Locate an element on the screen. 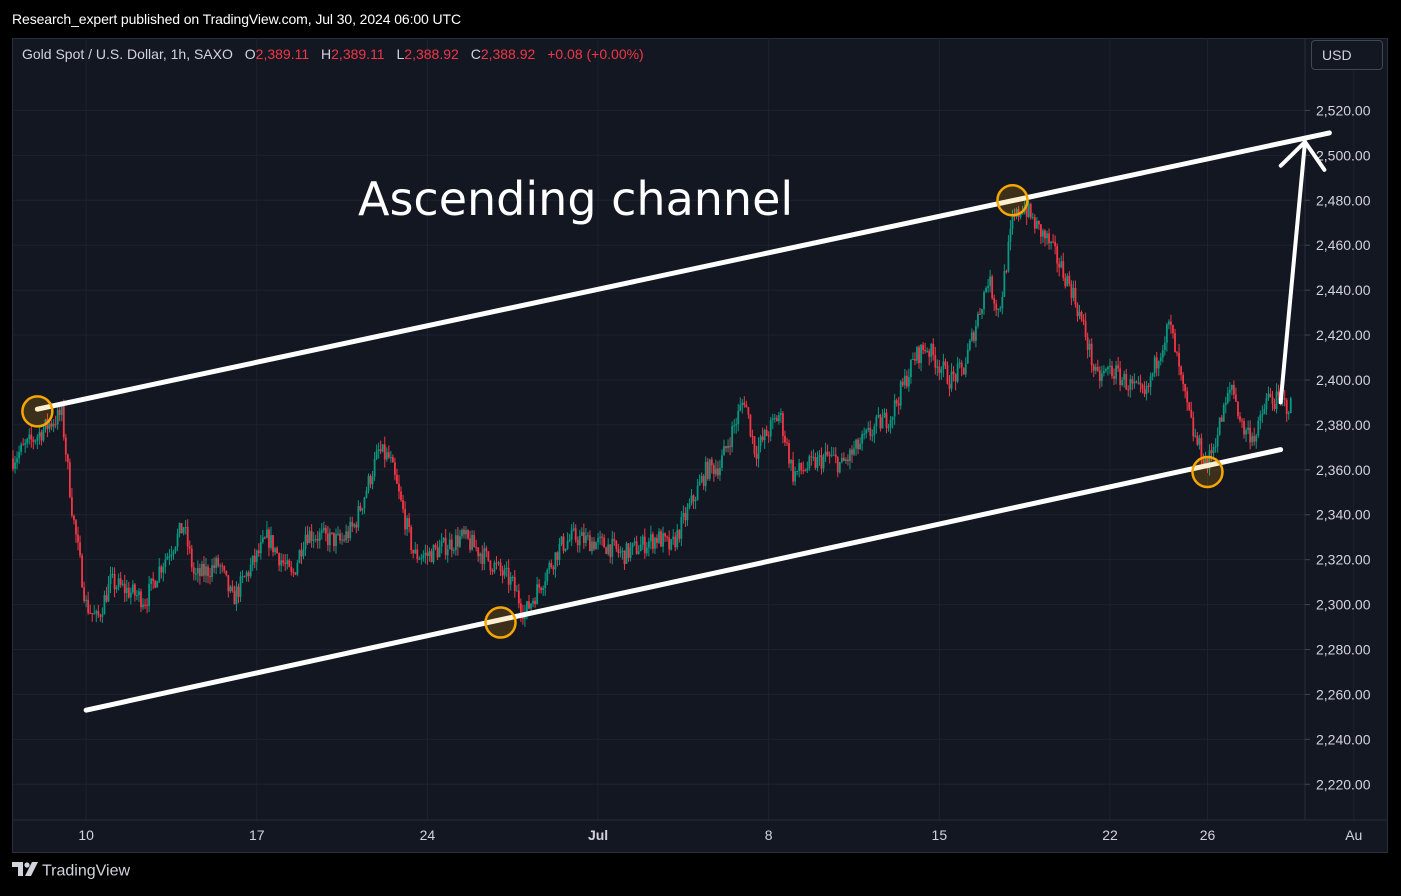 The image size is (1401, 896). projection-arrow-head is located at coordinates (1302, 155).